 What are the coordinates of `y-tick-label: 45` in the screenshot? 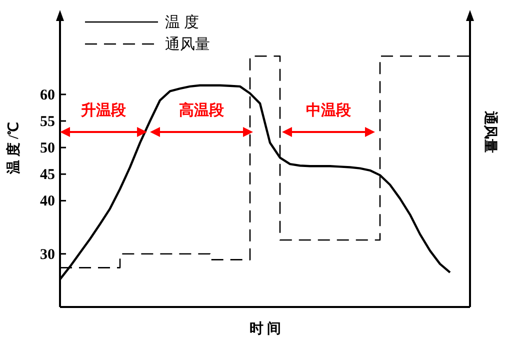 It's located at (47, 175).